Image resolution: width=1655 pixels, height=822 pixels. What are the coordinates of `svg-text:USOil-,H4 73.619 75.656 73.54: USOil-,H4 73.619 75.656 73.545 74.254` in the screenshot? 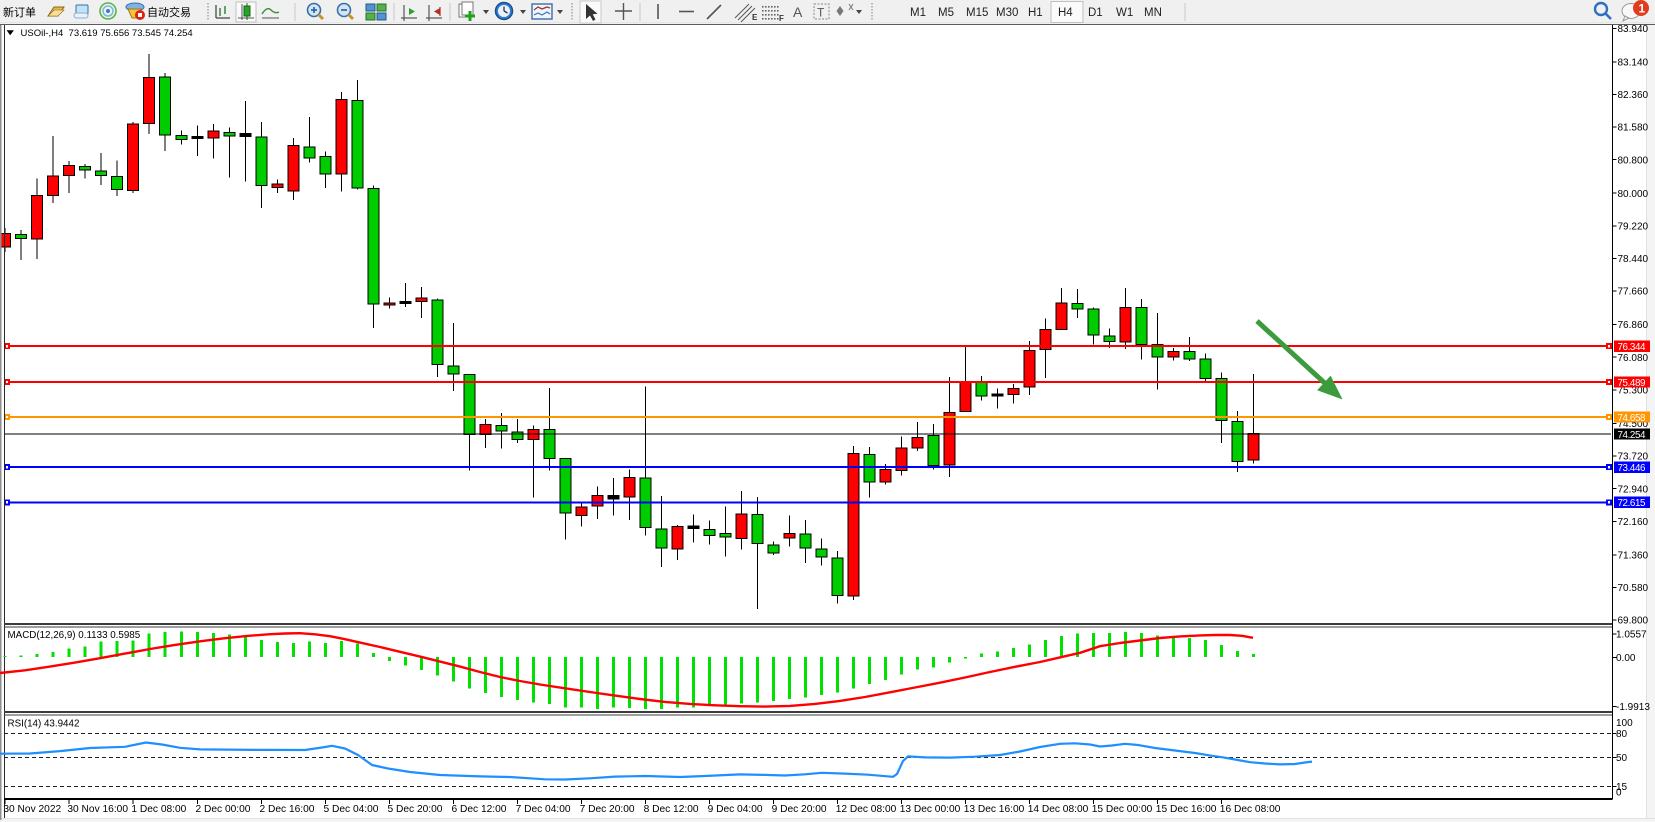 It's located at (107, 33).